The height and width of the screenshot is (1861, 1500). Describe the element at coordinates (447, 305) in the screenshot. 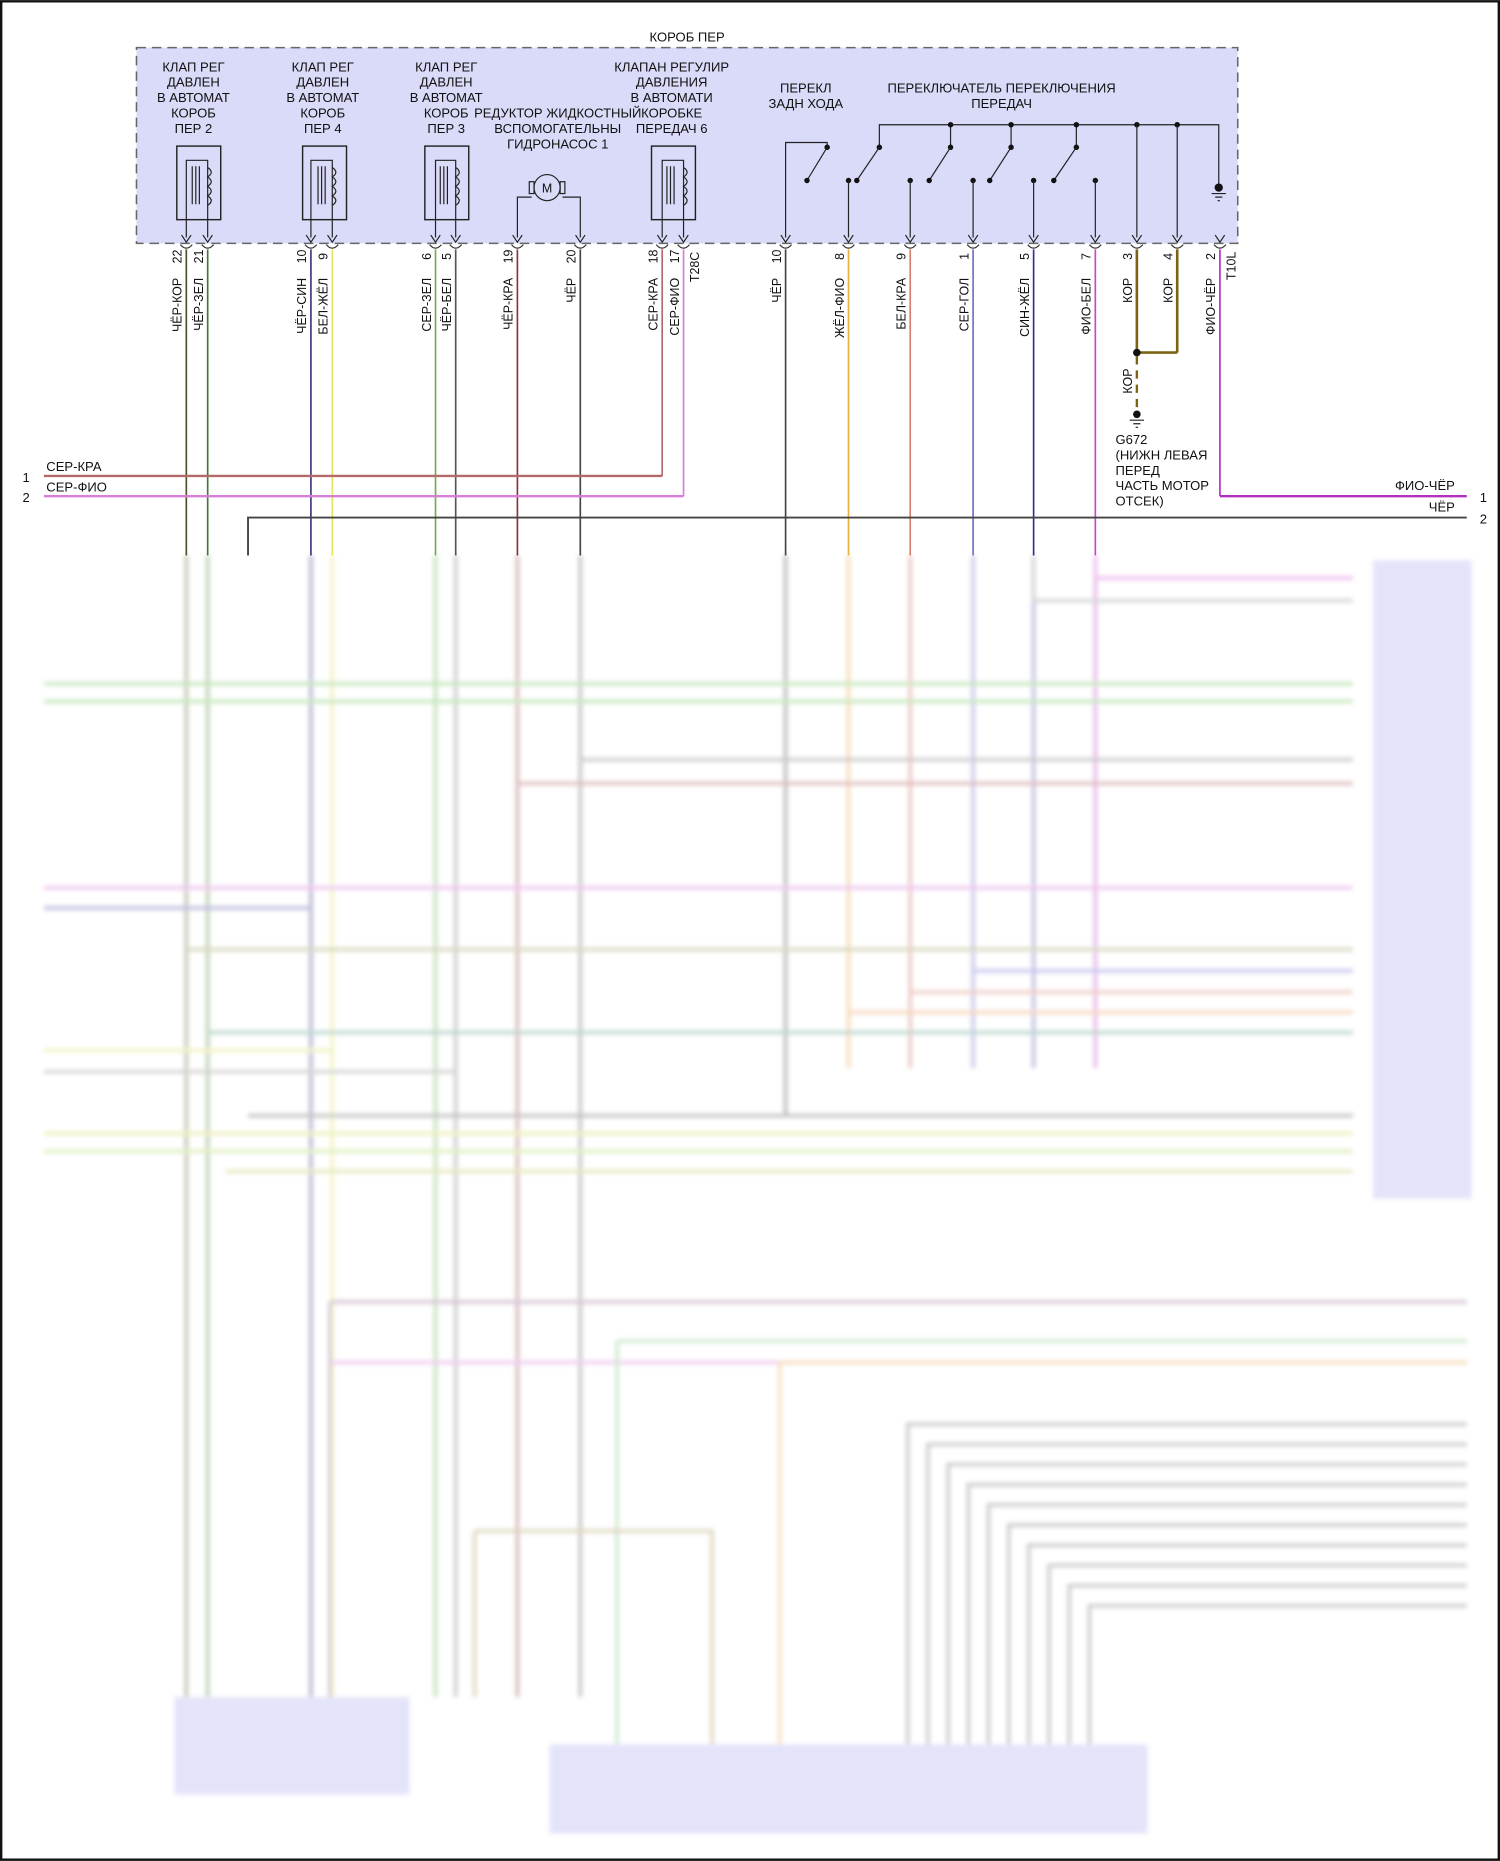

I see `wire-label: ЧЁР-БЕЛ` at that location.